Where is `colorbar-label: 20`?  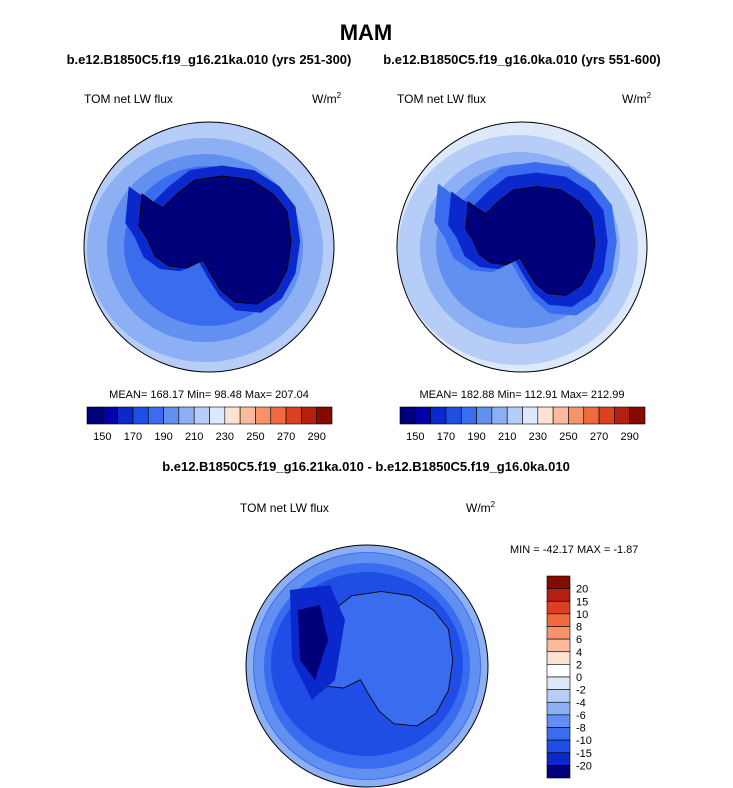
colorbar-label: 20 is located at coordinates (582, 590).